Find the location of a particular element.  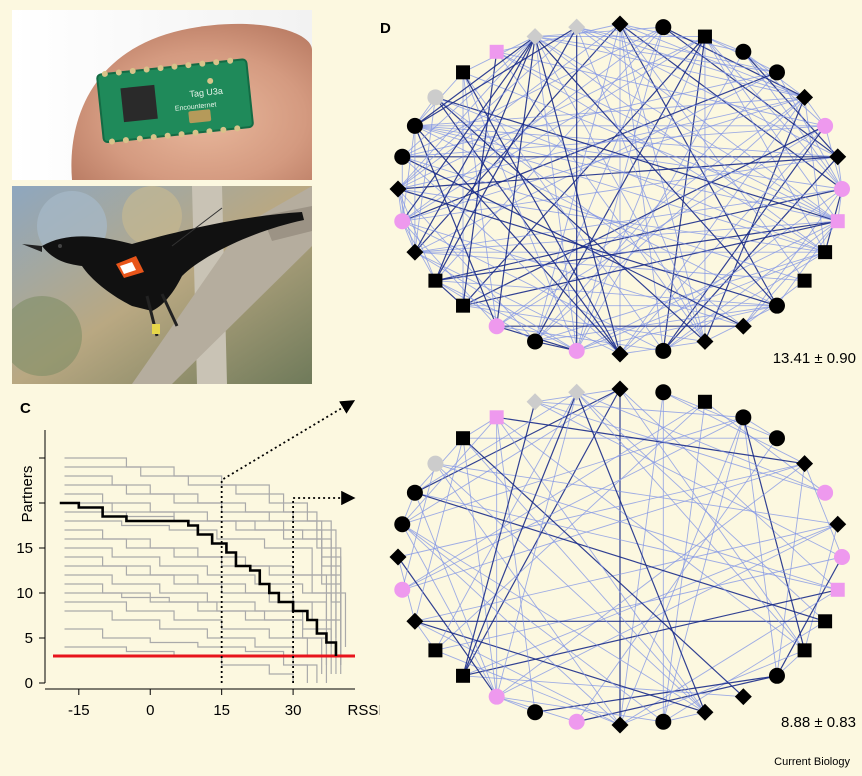

tag-label-2: Encounternet is located at coordinates (196, 106).